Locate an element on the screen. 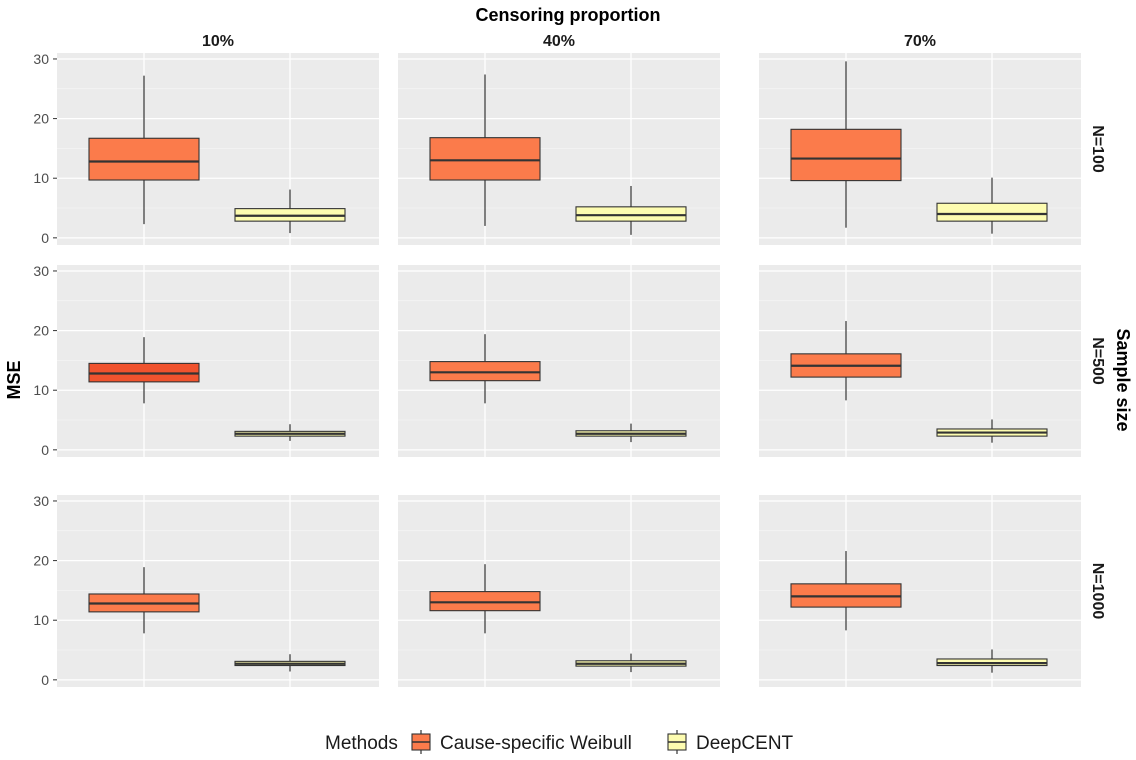 The height and width of the screenshot is (760, 1136). legend-item: DeepCENT is located at coordinates (730, 742).